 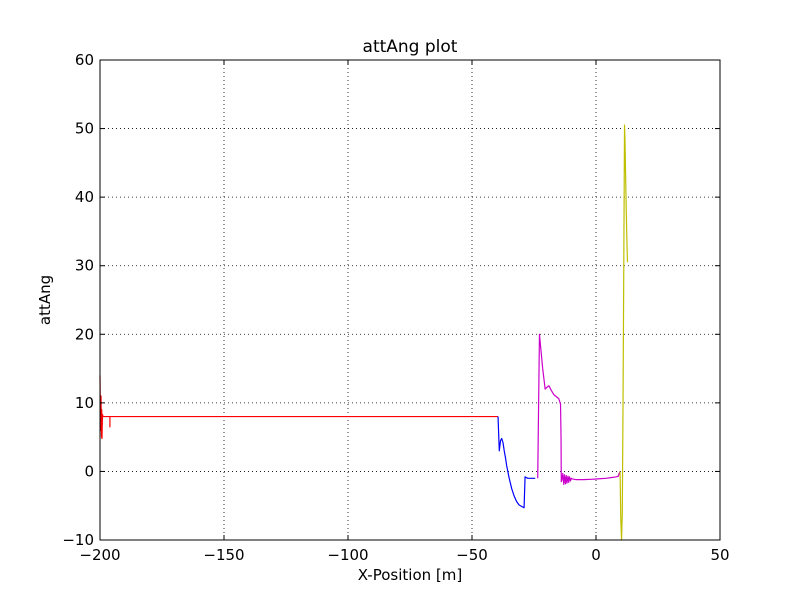 What do you see at coordinates (84, 129) in the screenshot?
I see `y-tick-label: 50` at bounding box center [84, 129].